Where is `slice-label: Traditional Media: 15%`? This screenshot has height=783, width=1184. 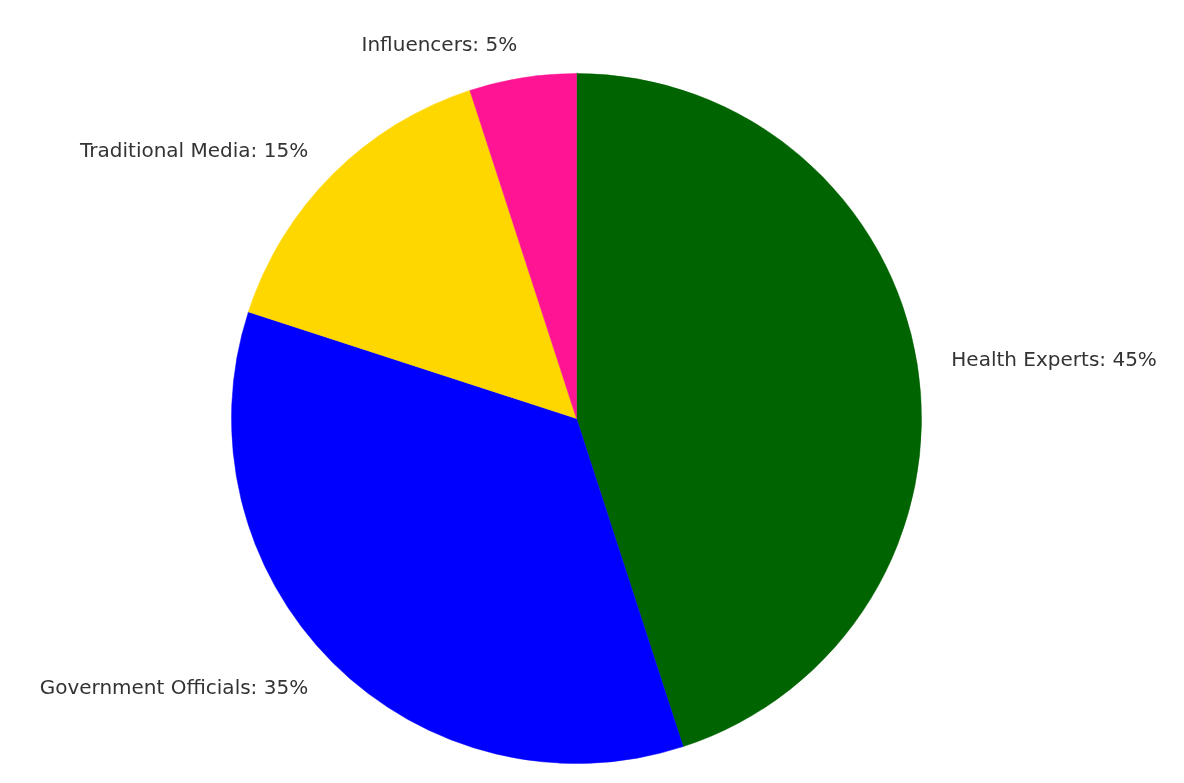 slice-label: Traditional Media: 15% is located at coordinates (194, 150).